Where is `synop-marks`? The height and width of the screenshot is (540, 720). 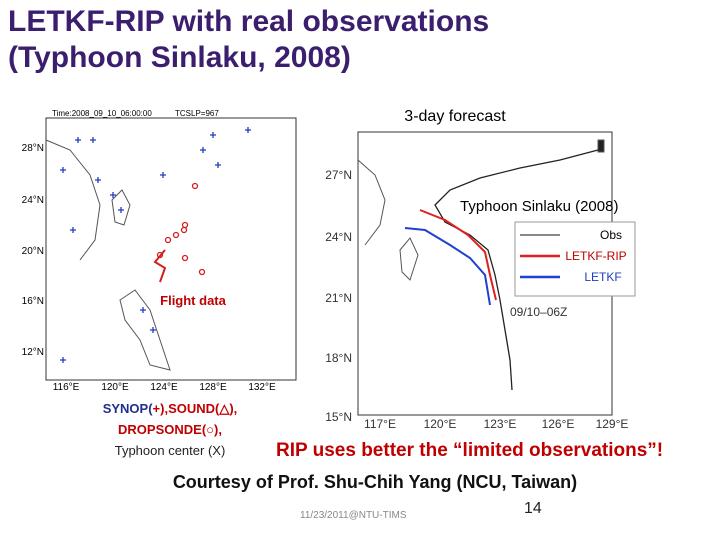 synop-marks is located at coordinates (155, 245).